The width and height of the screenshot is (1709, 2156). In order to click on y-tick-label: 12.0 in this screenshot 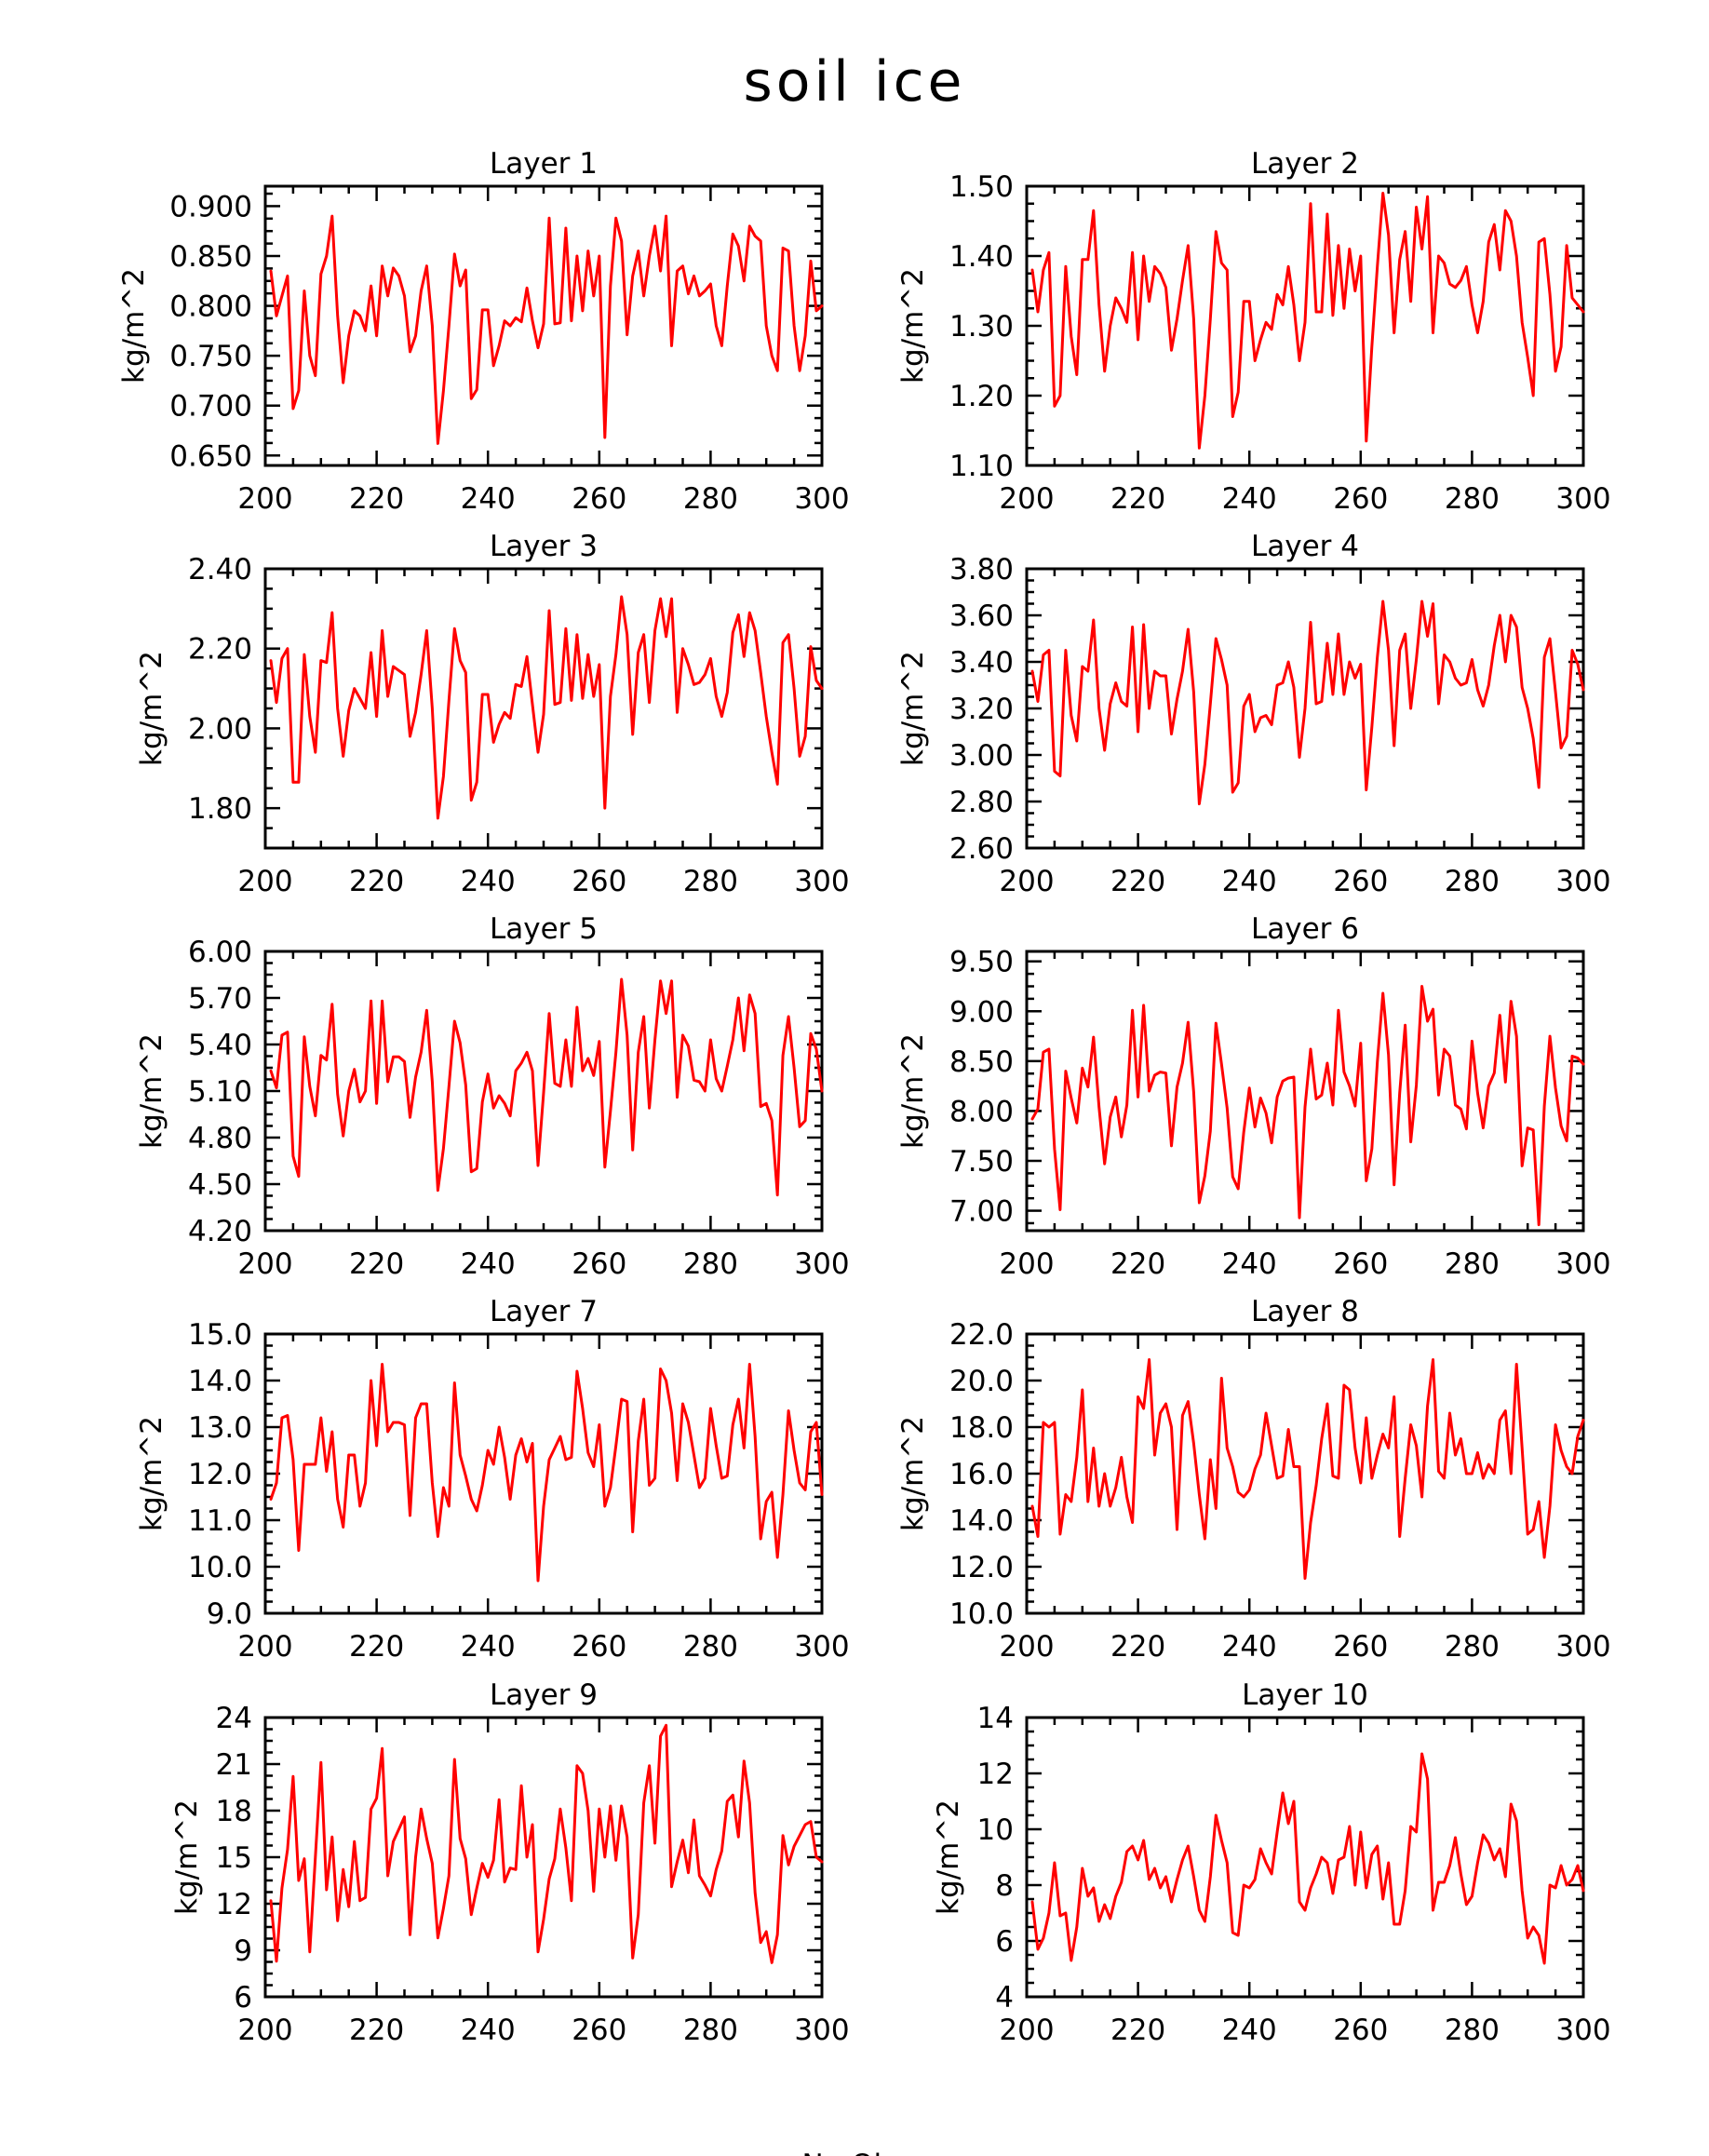, I will do `click(982, 1567)`.